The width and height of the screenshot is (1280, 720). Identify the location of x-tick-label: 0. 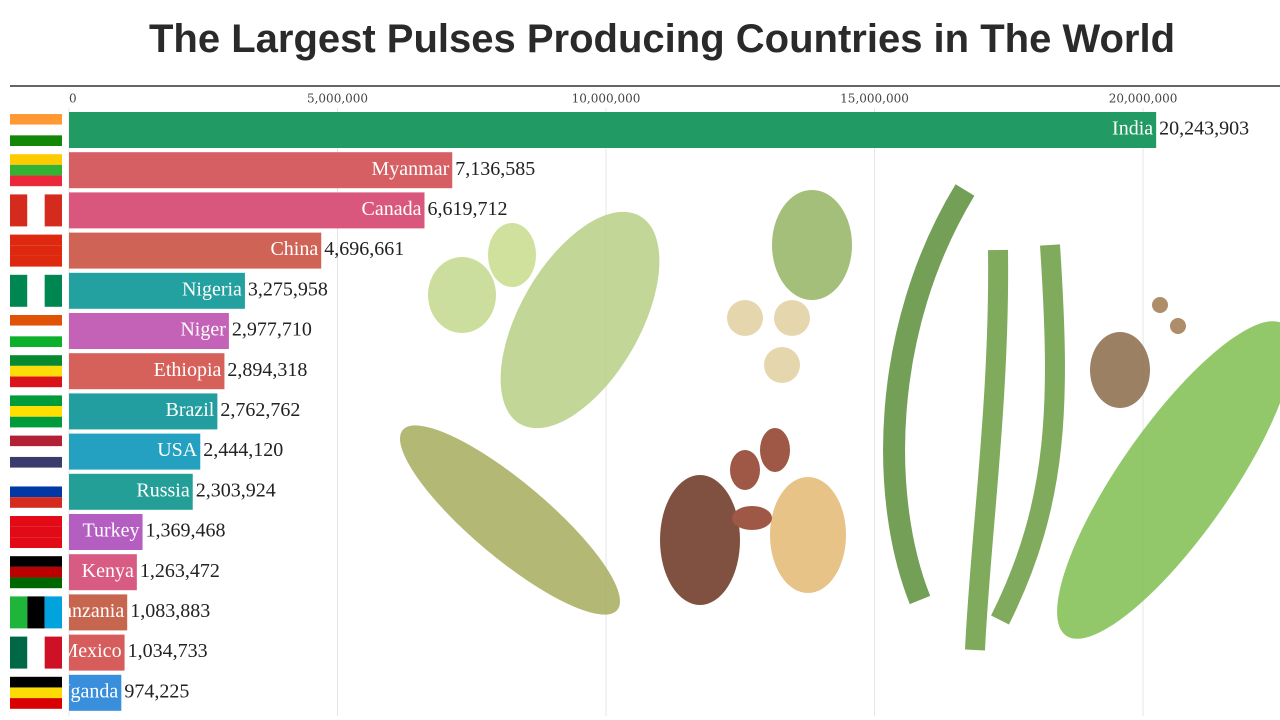
(73, 99).